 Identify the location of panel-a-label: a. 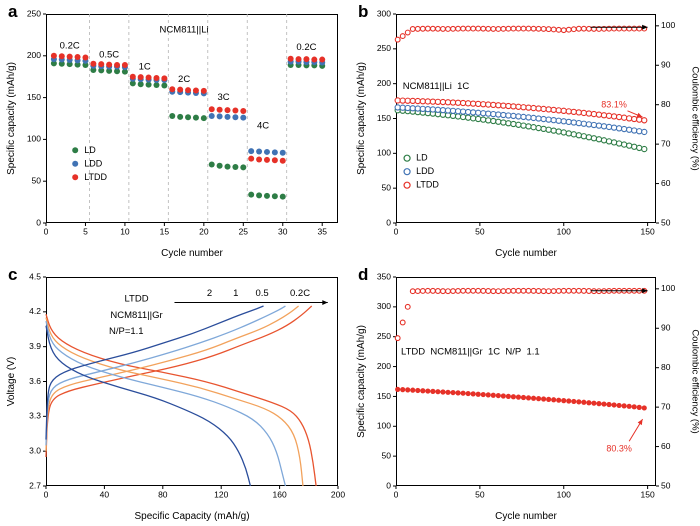
(13, 11).